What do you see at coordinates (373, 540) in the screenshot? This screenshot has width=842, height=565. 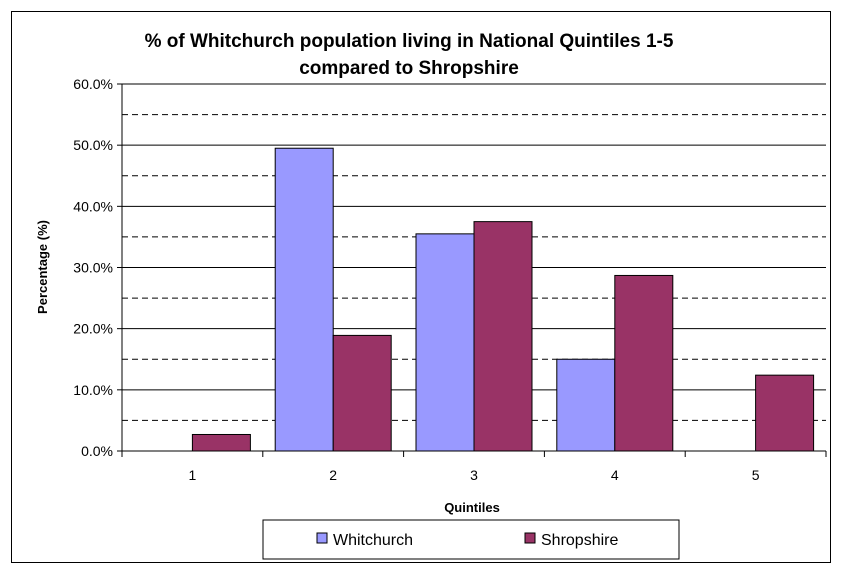 I see `legend-label-whitchurch: Whitchurch` at bounding box center [373, 540].